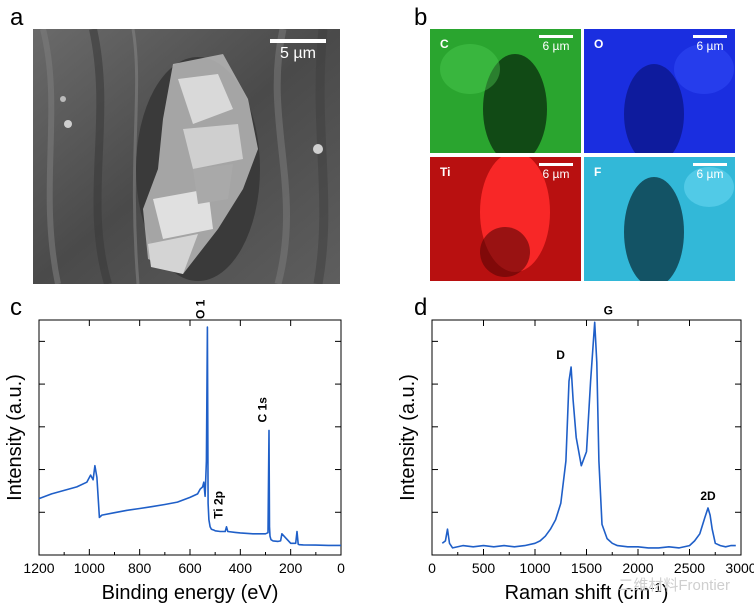  What do you see at coordinates (140, 568) in the screenshot?
I see `x-tick-label: 800` at bounding box center [140, 568].